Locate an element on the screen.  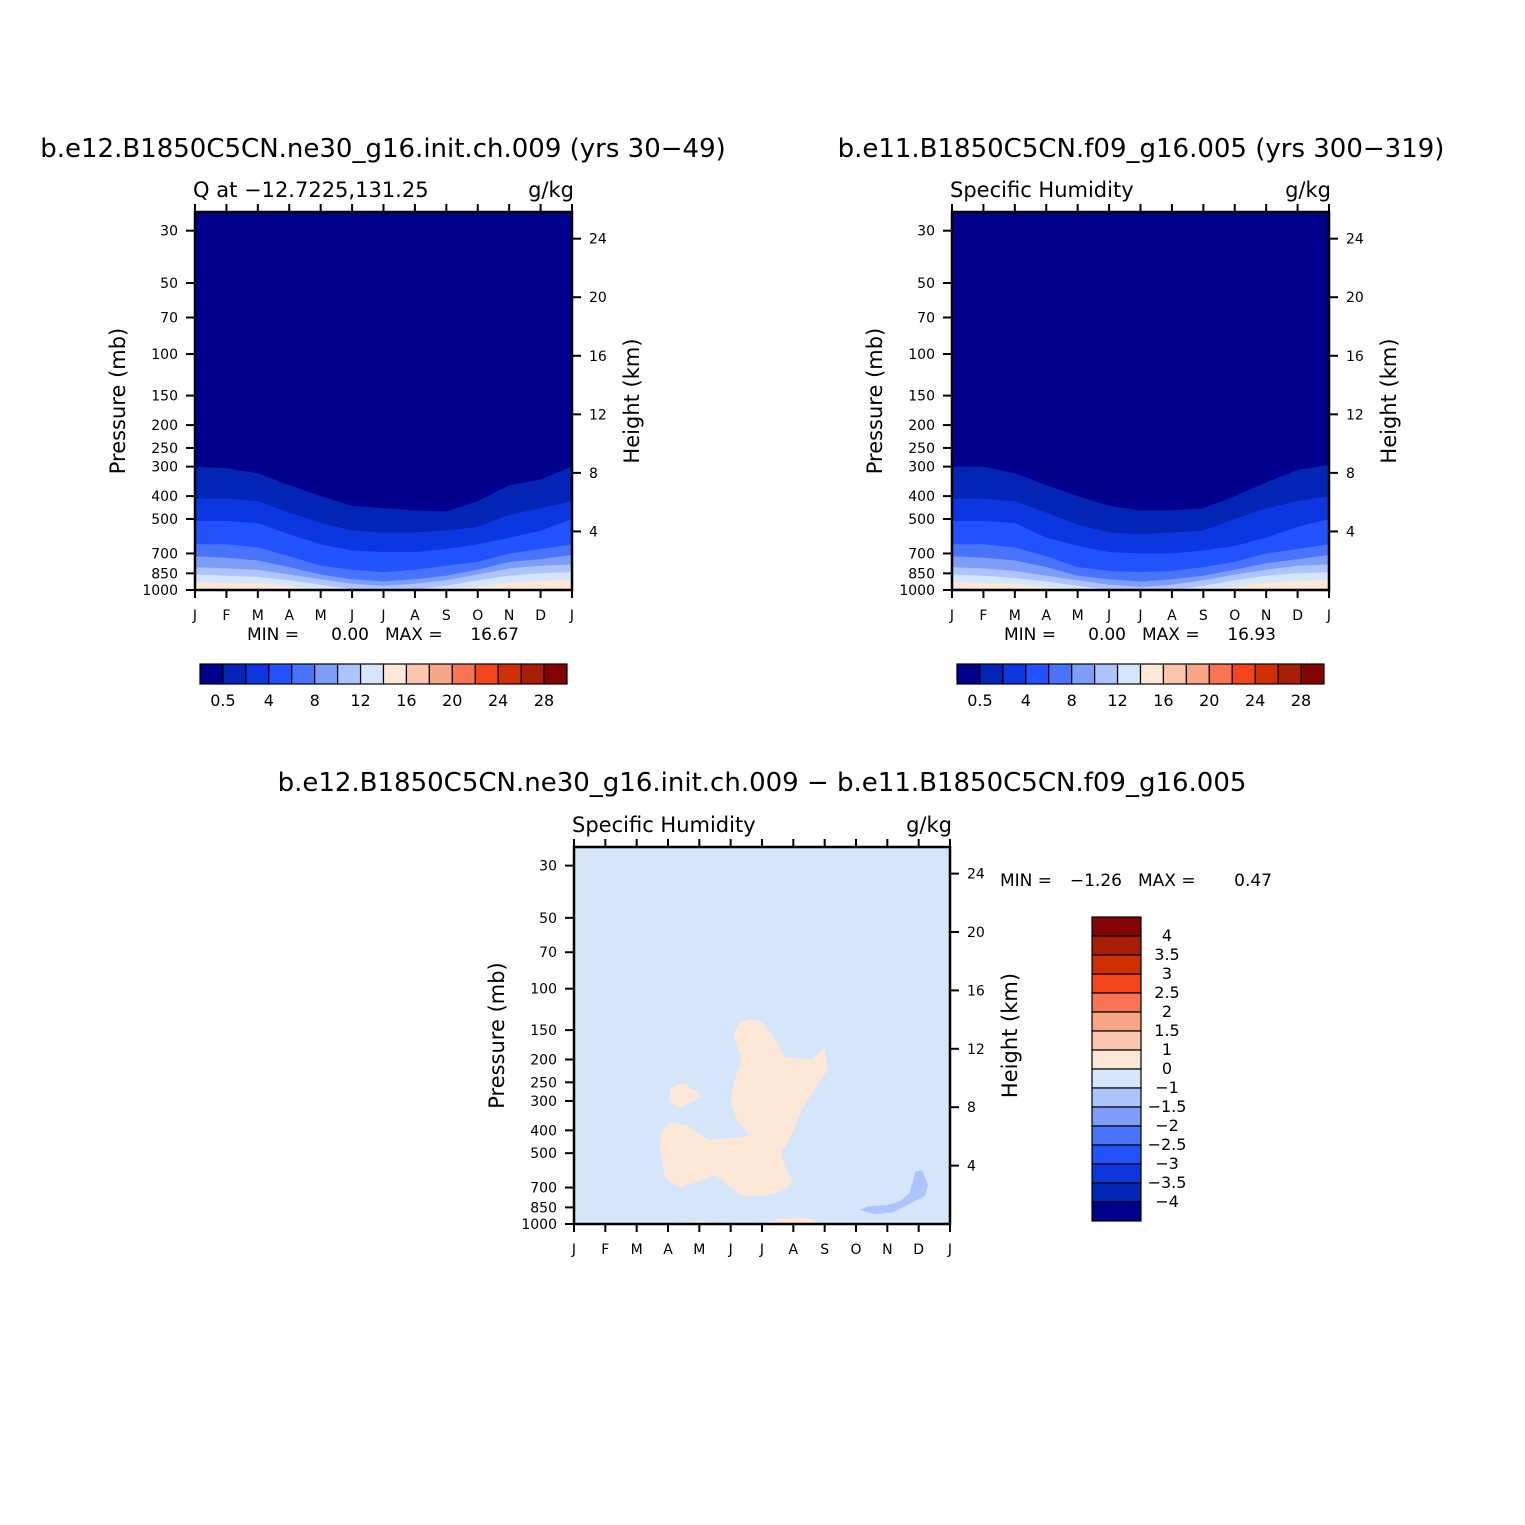
y-tick-label: 700 is located at coordinates (921, 554).